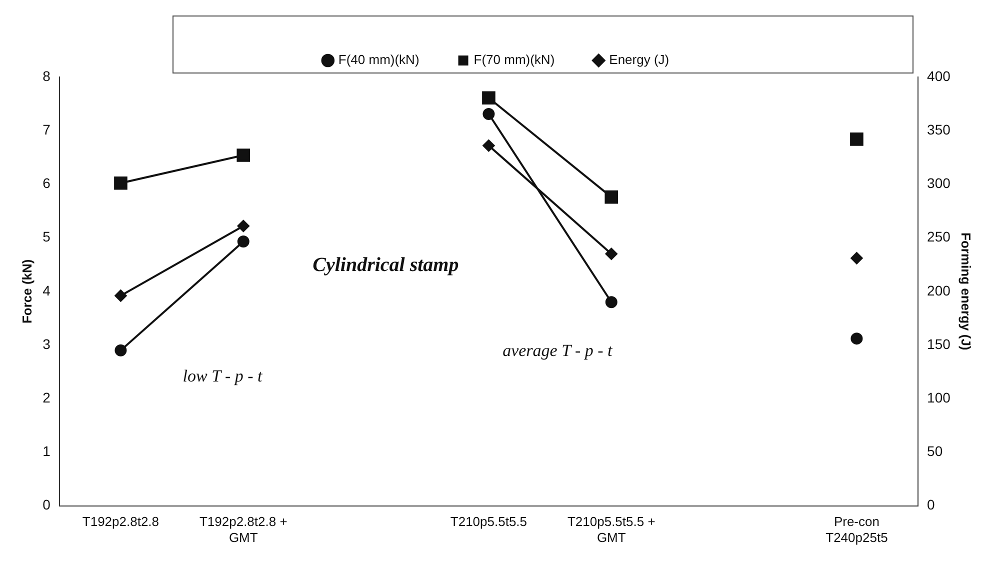  What do you see at coordinates (46, 504) in the screenshot?
I see `y-tick-label: 0` at bounding box center [46, 504].